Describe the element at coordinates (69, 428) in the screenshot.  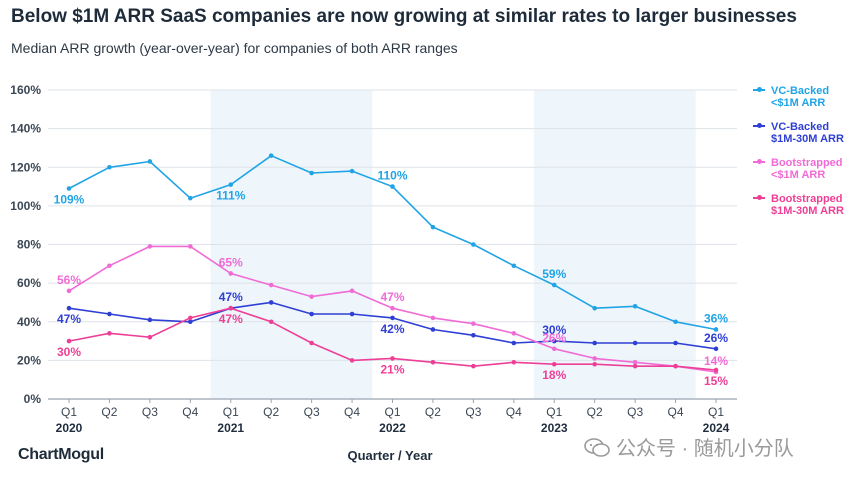
I see `year-label: 2020` at that location.